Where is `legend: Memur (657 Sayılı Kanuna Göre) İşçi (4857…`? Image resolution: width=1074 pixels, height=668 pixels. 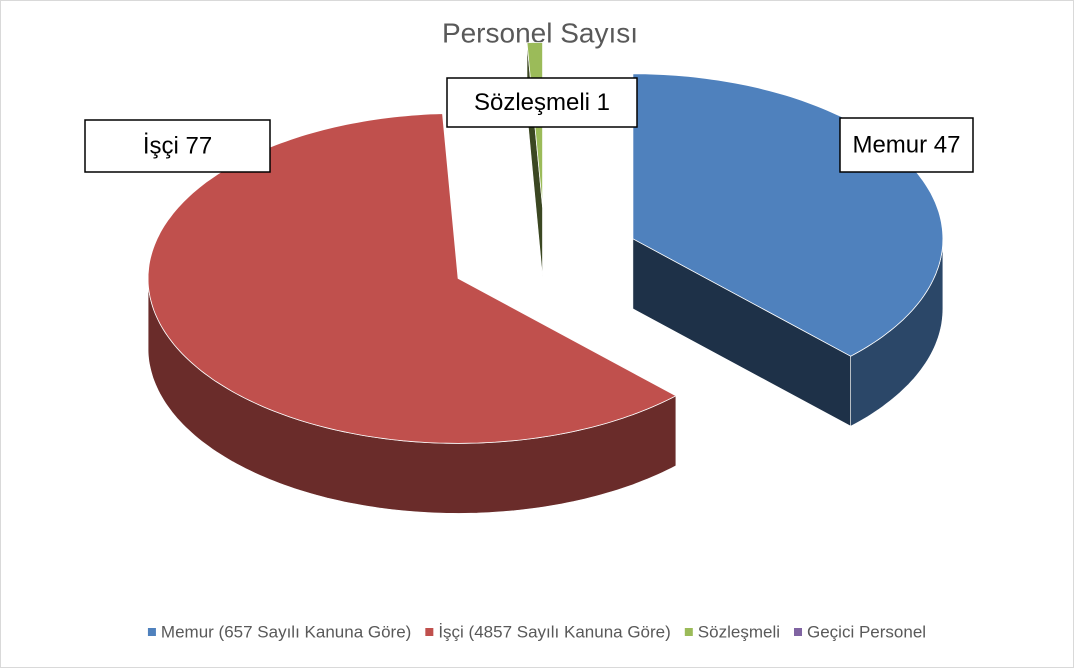
legend: Memur (657 Sayılı Kanuna Göre) İşçi (4857… is located at coordinates (536, 631).